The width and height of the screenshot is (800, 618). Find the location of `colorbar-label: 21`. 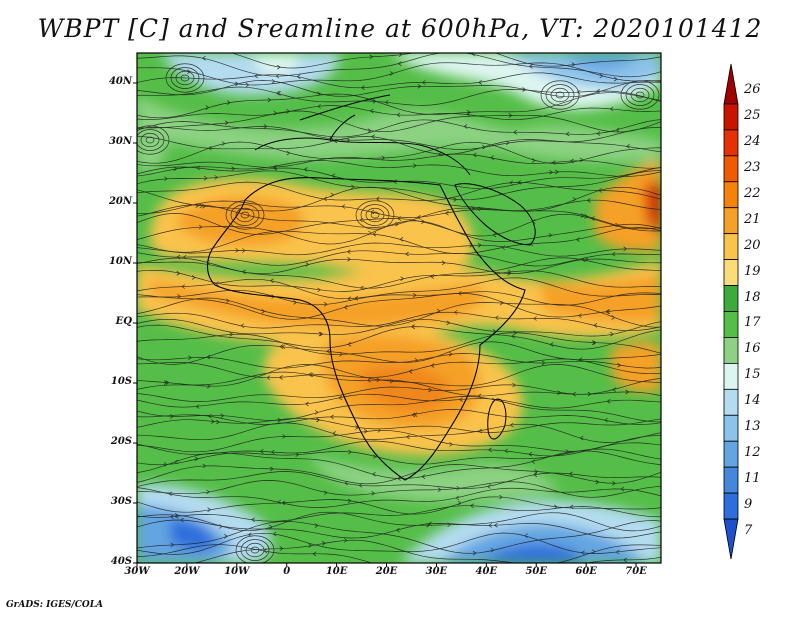

colorbar-label: 21 is located at coordinates (752, 219).